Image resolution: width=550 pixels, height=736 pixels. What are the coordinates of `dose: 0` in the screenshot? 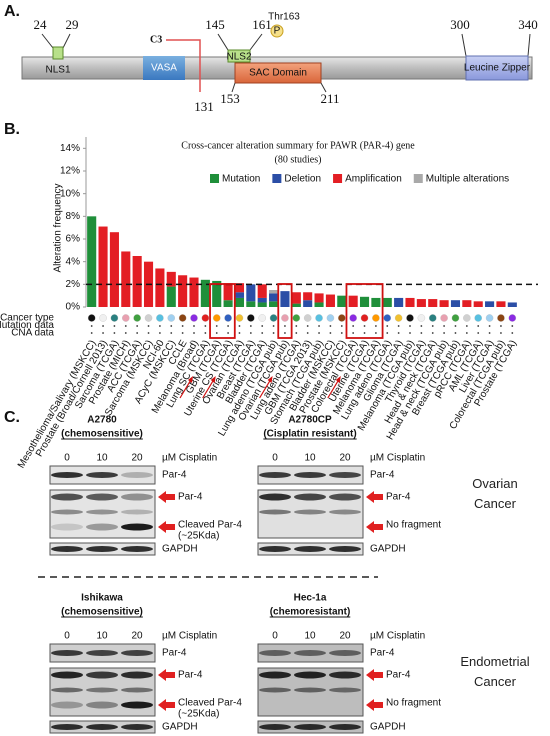 It's located at (275, 636).